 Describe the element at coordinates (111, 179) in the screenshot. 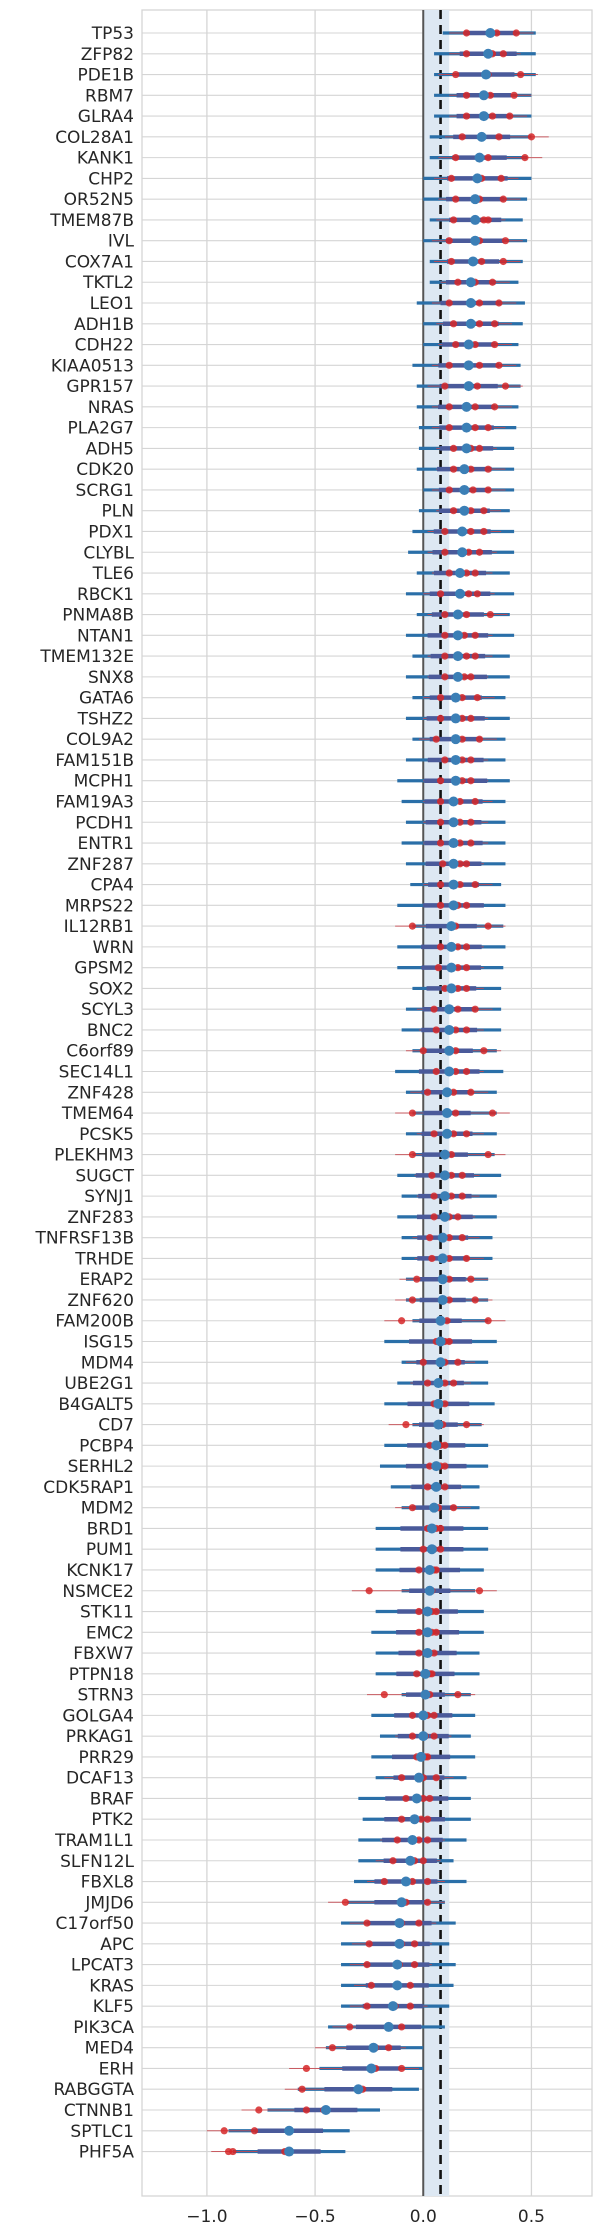

I see `gene-label: CHP2` at that location.